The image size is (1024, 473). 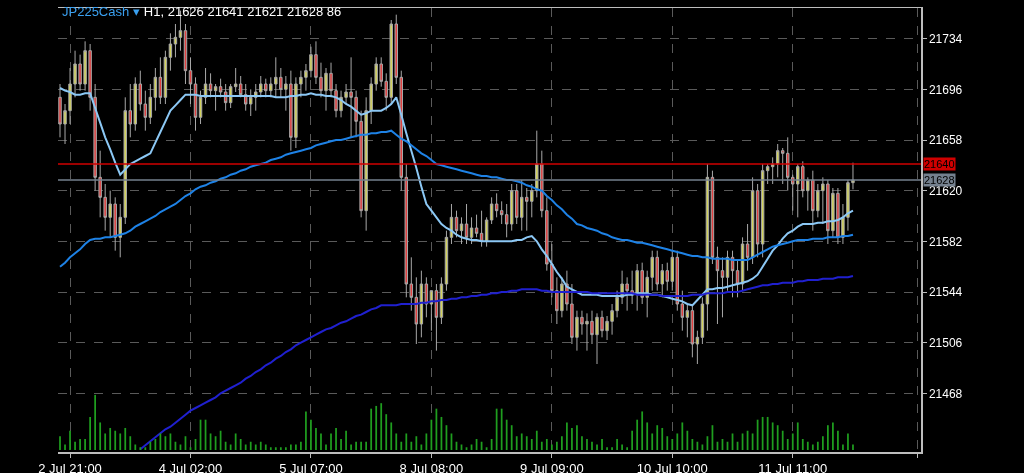 I want to click on x-tick-label: 11 Jul 11:00, so click(x=793, y=467).